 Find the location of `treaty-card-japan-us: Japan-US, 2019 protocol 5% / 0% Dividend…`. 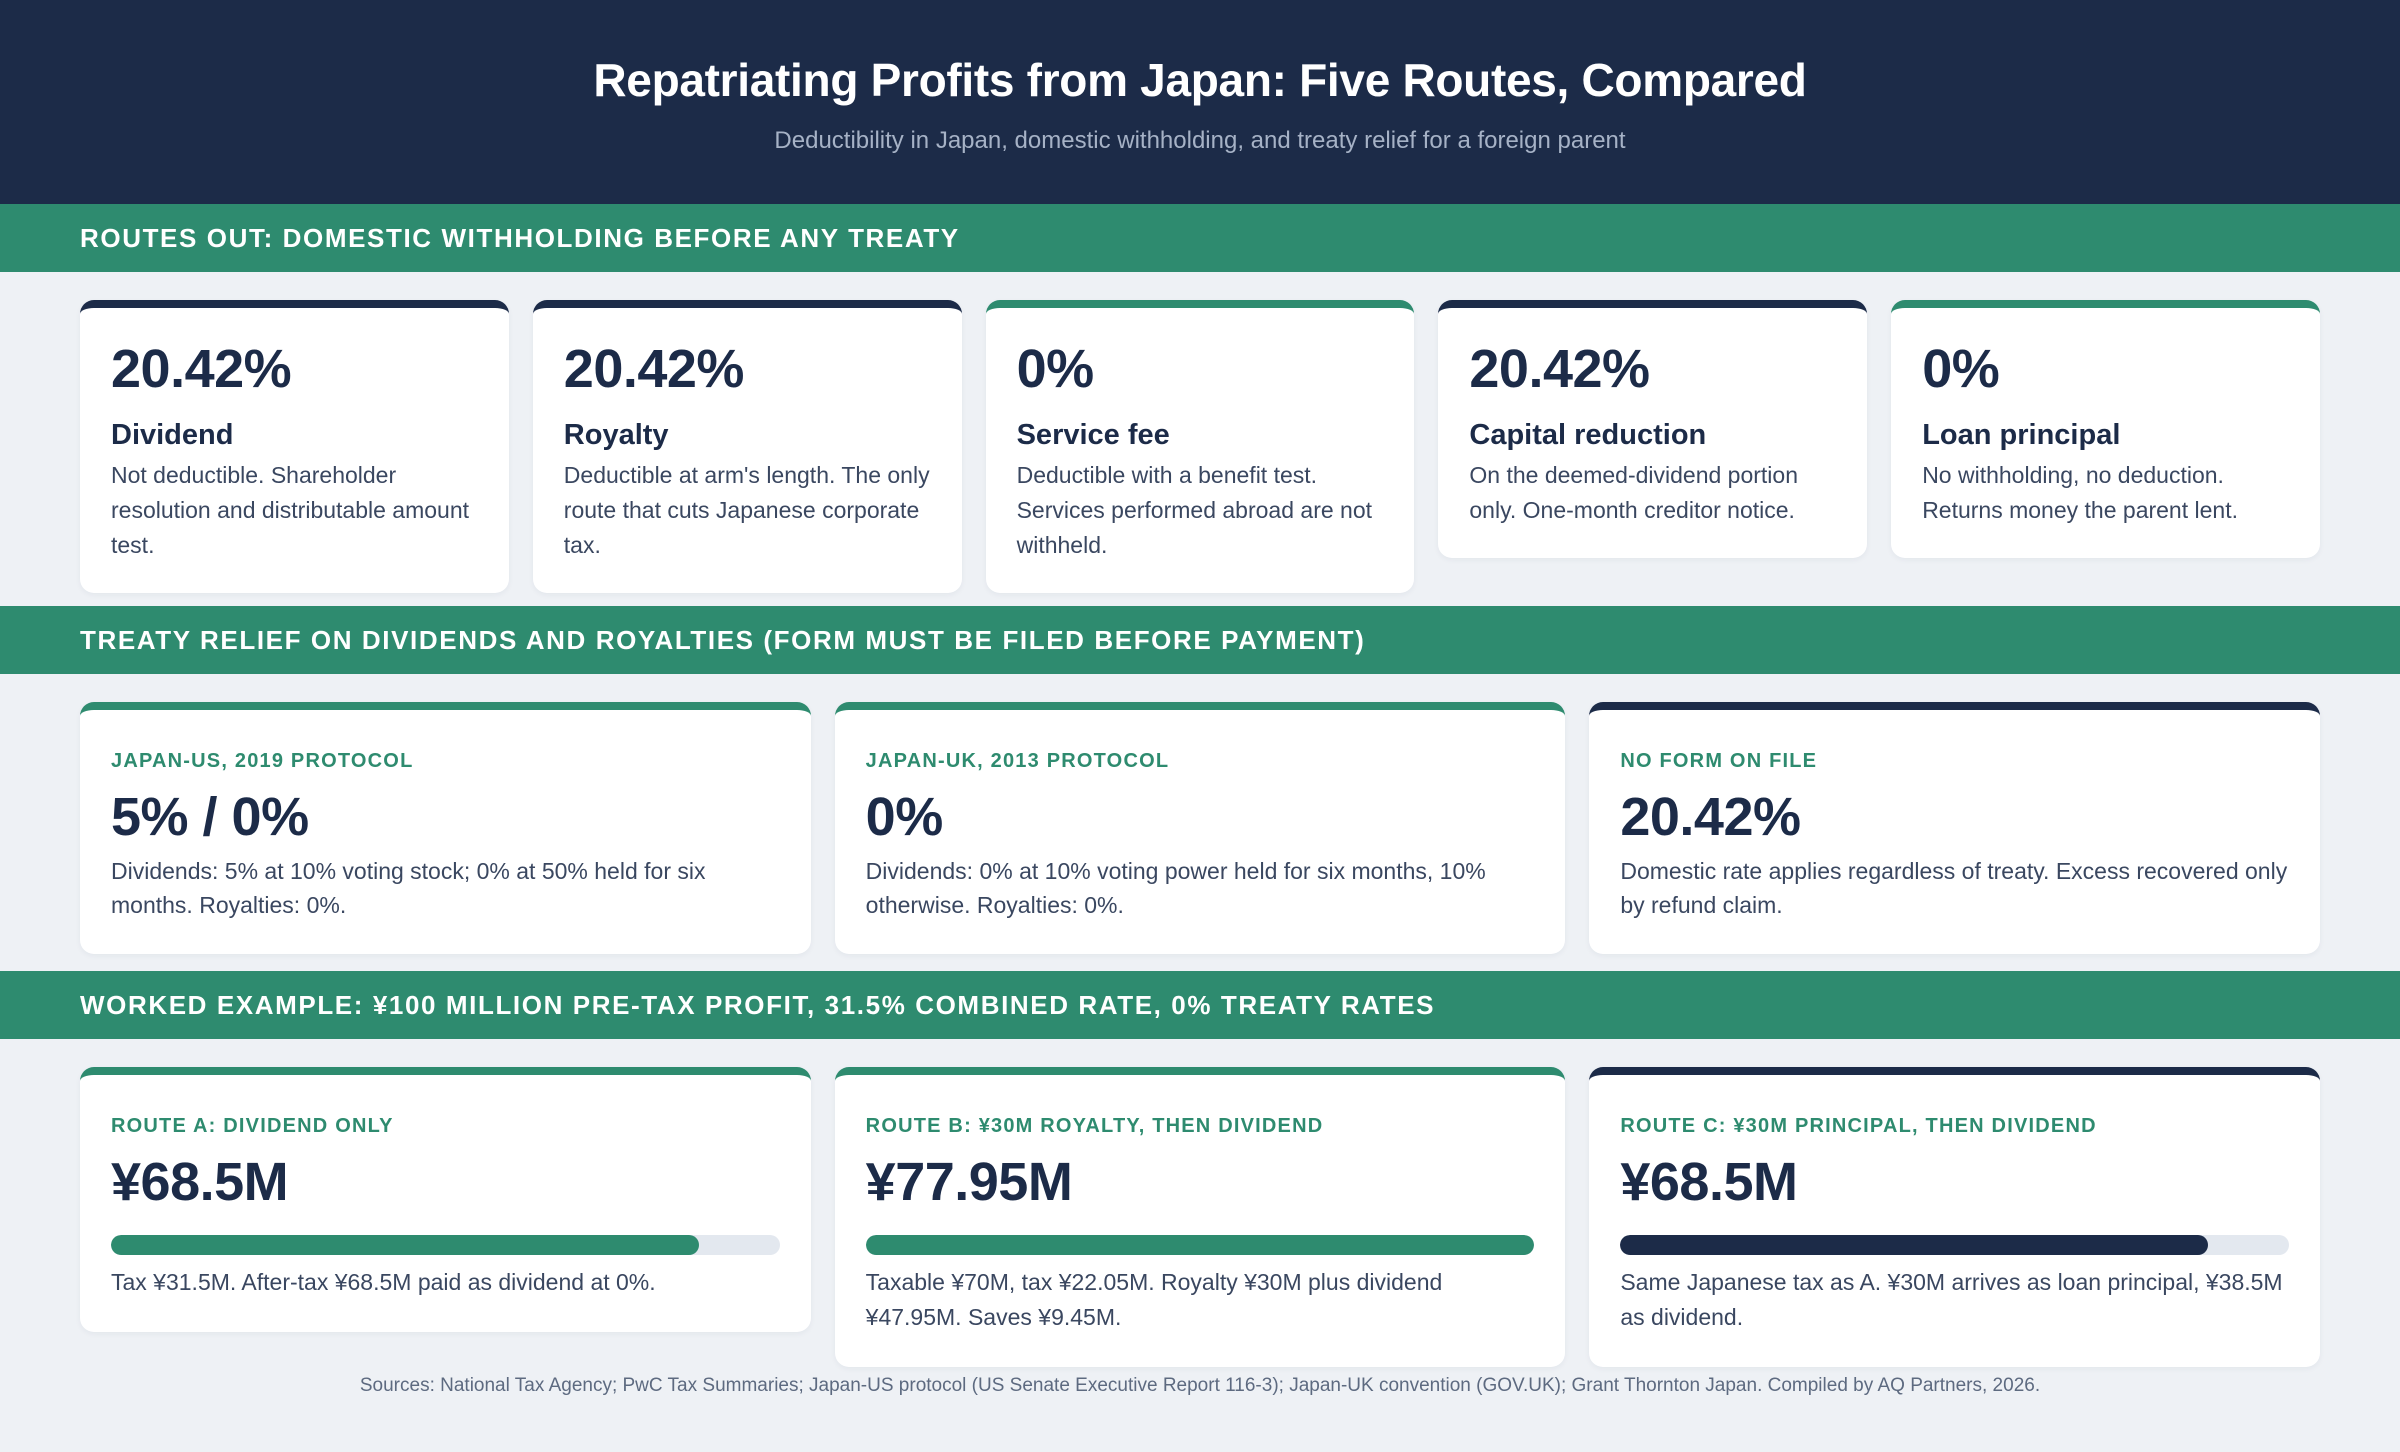

treaty-card-japan-us: Japan-US, 2019 protocol 5% / 0% Dividend… is located at coordinates (445, 828).